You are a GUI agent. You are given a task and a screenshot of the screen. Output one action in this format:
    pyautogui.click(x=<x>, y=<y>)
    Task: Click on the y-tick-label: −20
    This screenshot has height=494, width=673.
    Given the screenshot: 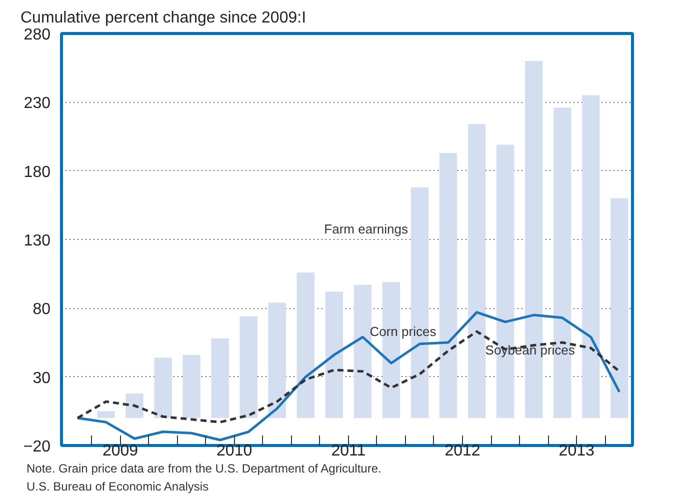 What is the action you would take?
    pyautogui.click(x=37, y=447)
    